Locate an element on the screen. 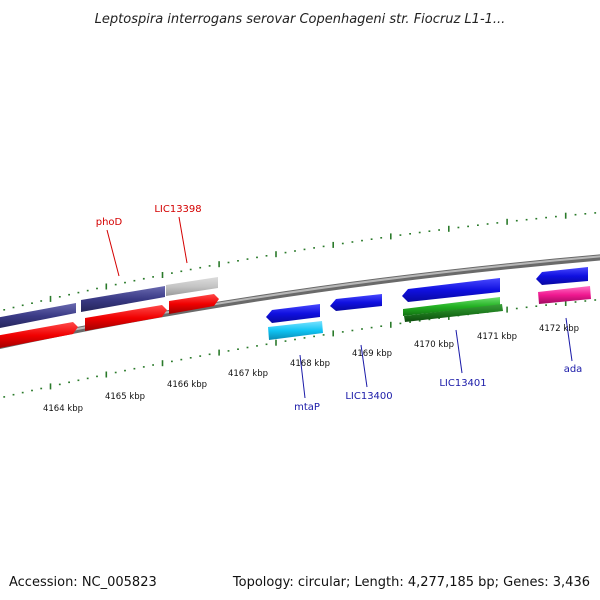  gene-label-ada: ada is located at coordinates (573, 369).